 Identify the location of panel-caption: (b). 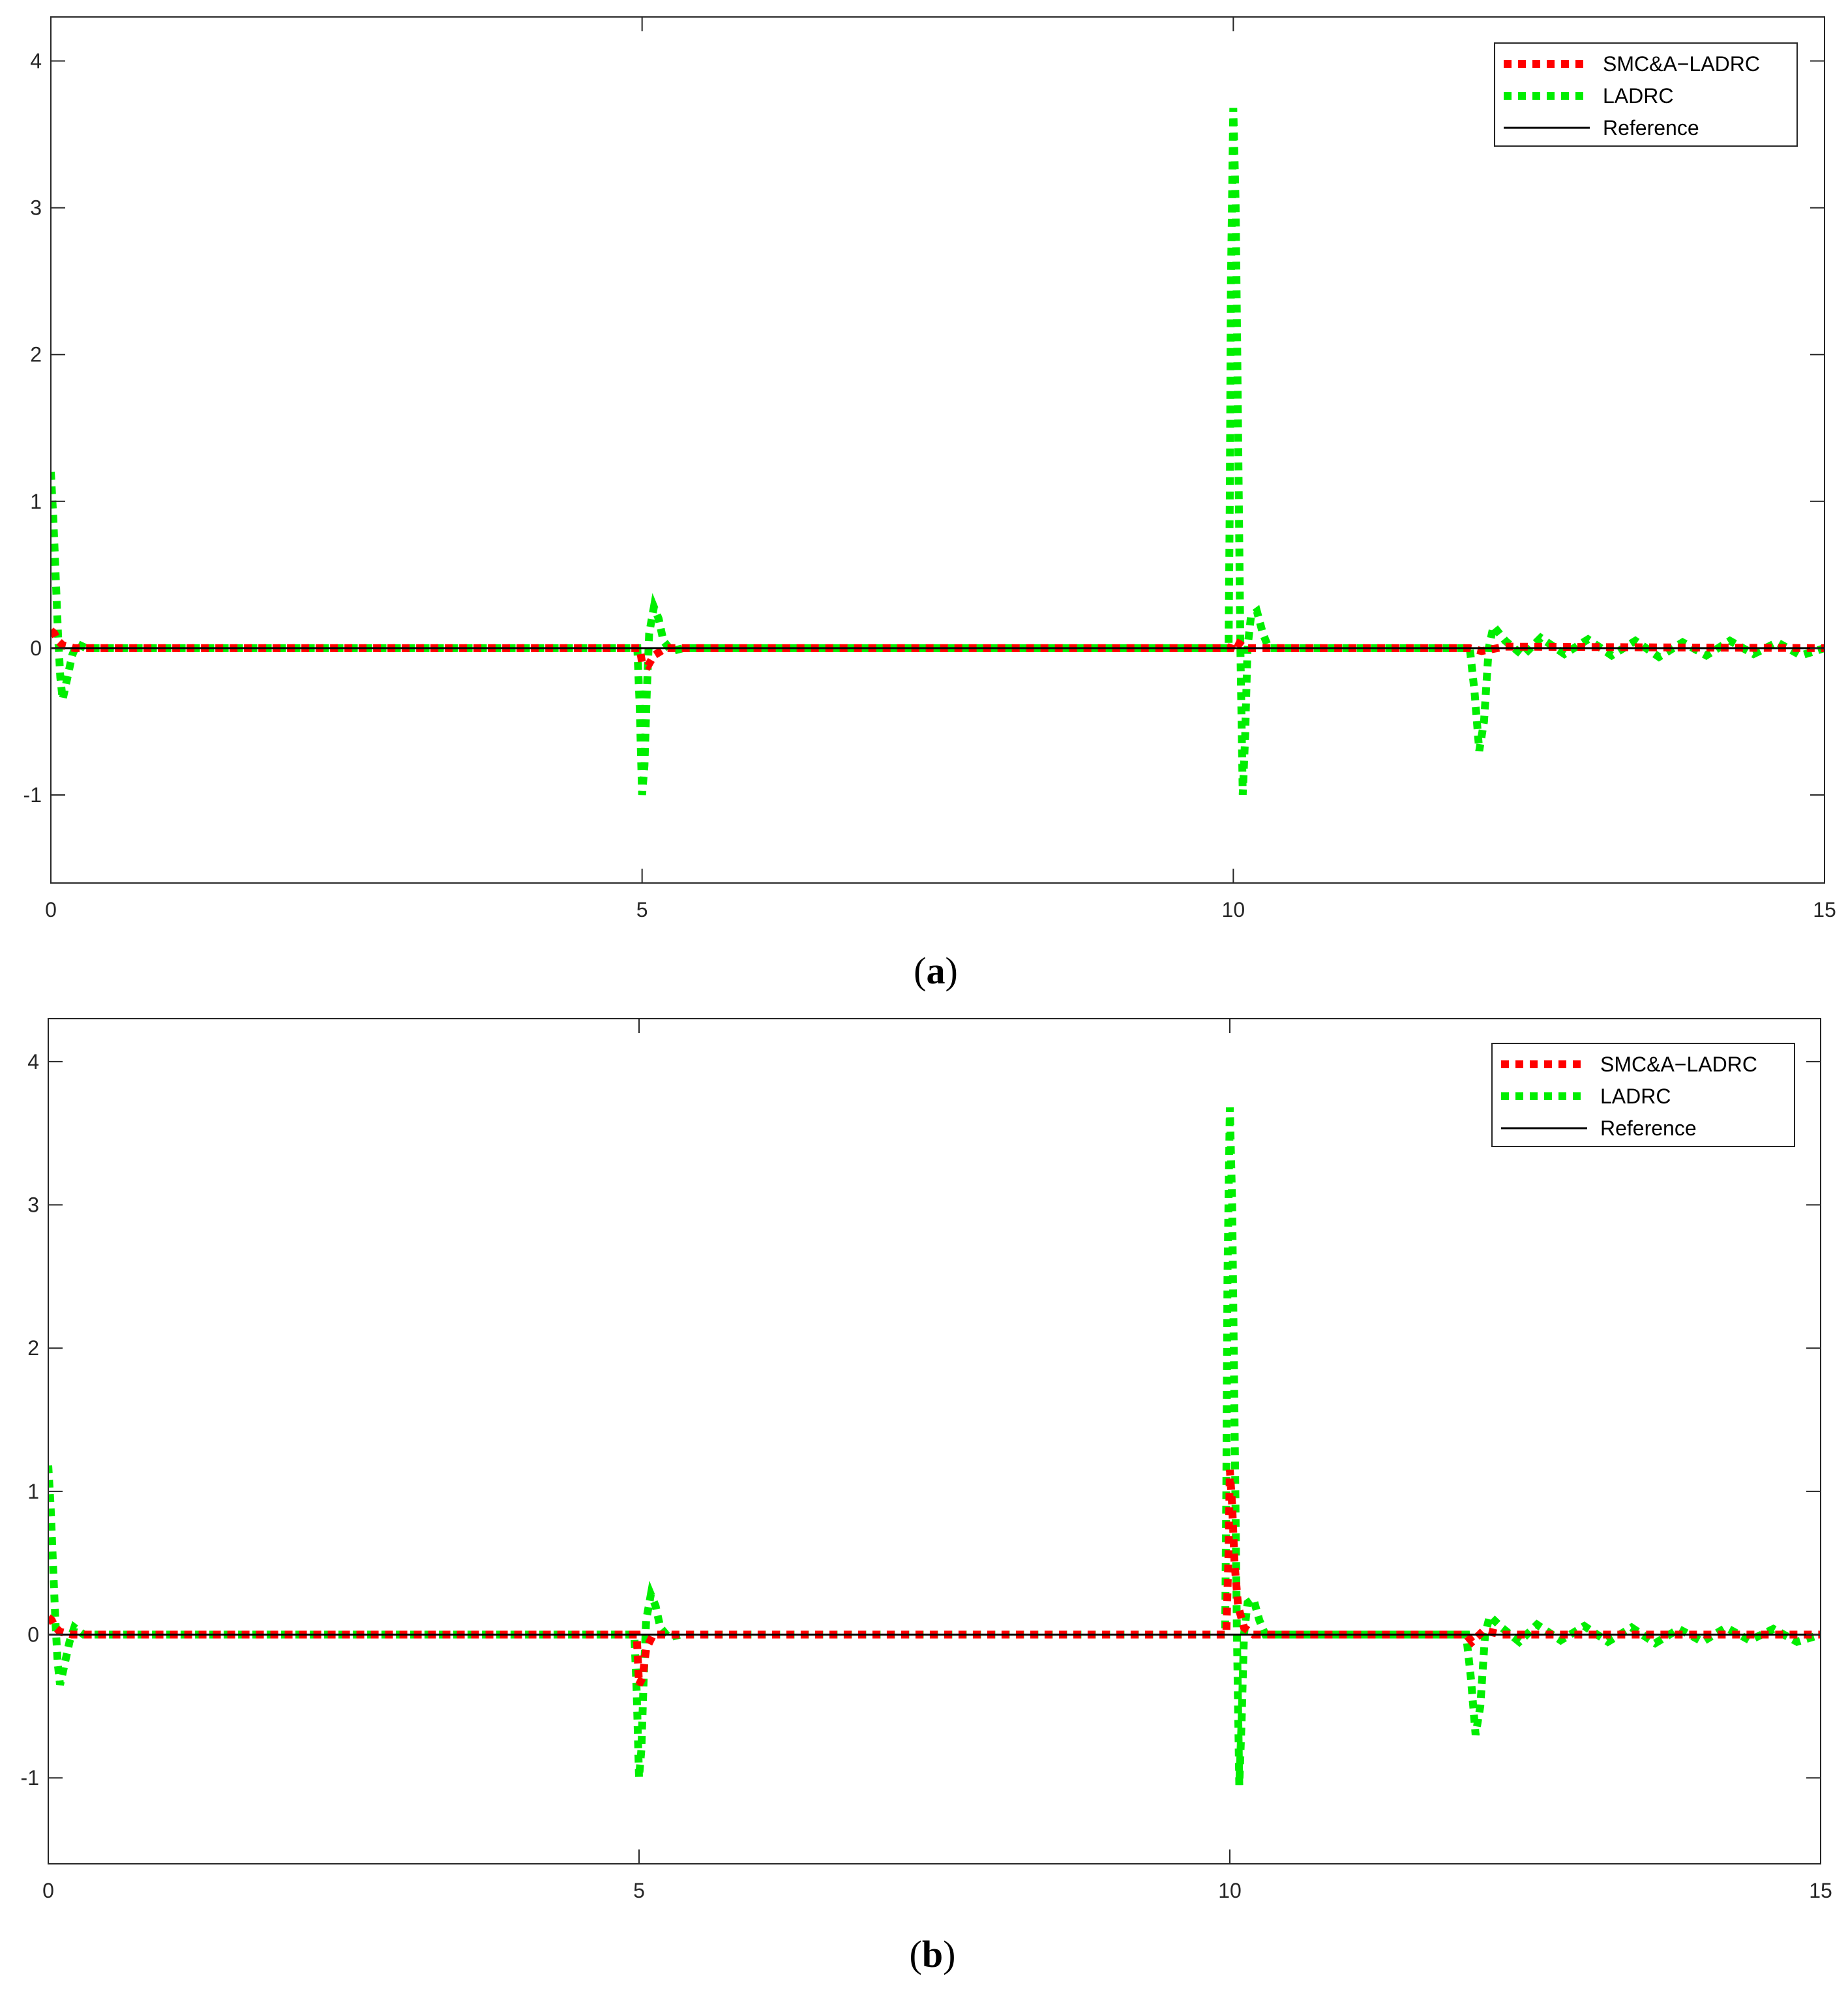
(933, 1954).